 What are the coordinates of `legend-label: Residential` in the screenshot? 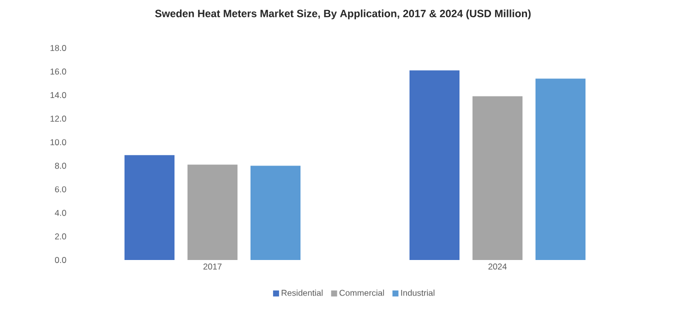 It's located at (302, 293).